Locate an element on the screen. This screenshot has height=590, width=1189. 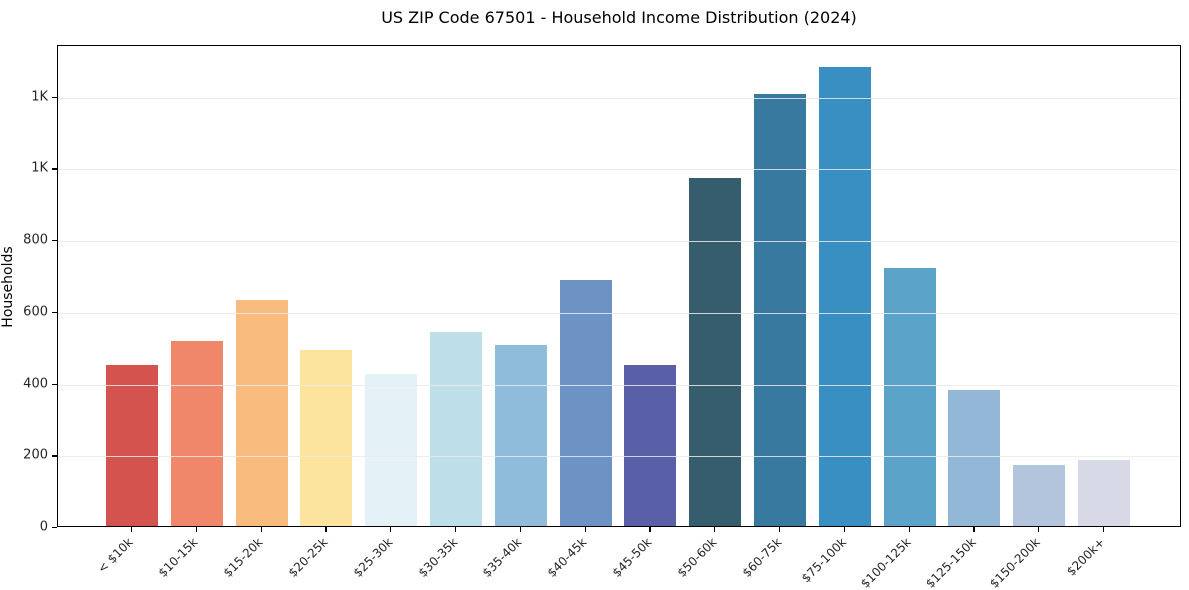
bar-$35-40k is located at coordinates (520, 435).